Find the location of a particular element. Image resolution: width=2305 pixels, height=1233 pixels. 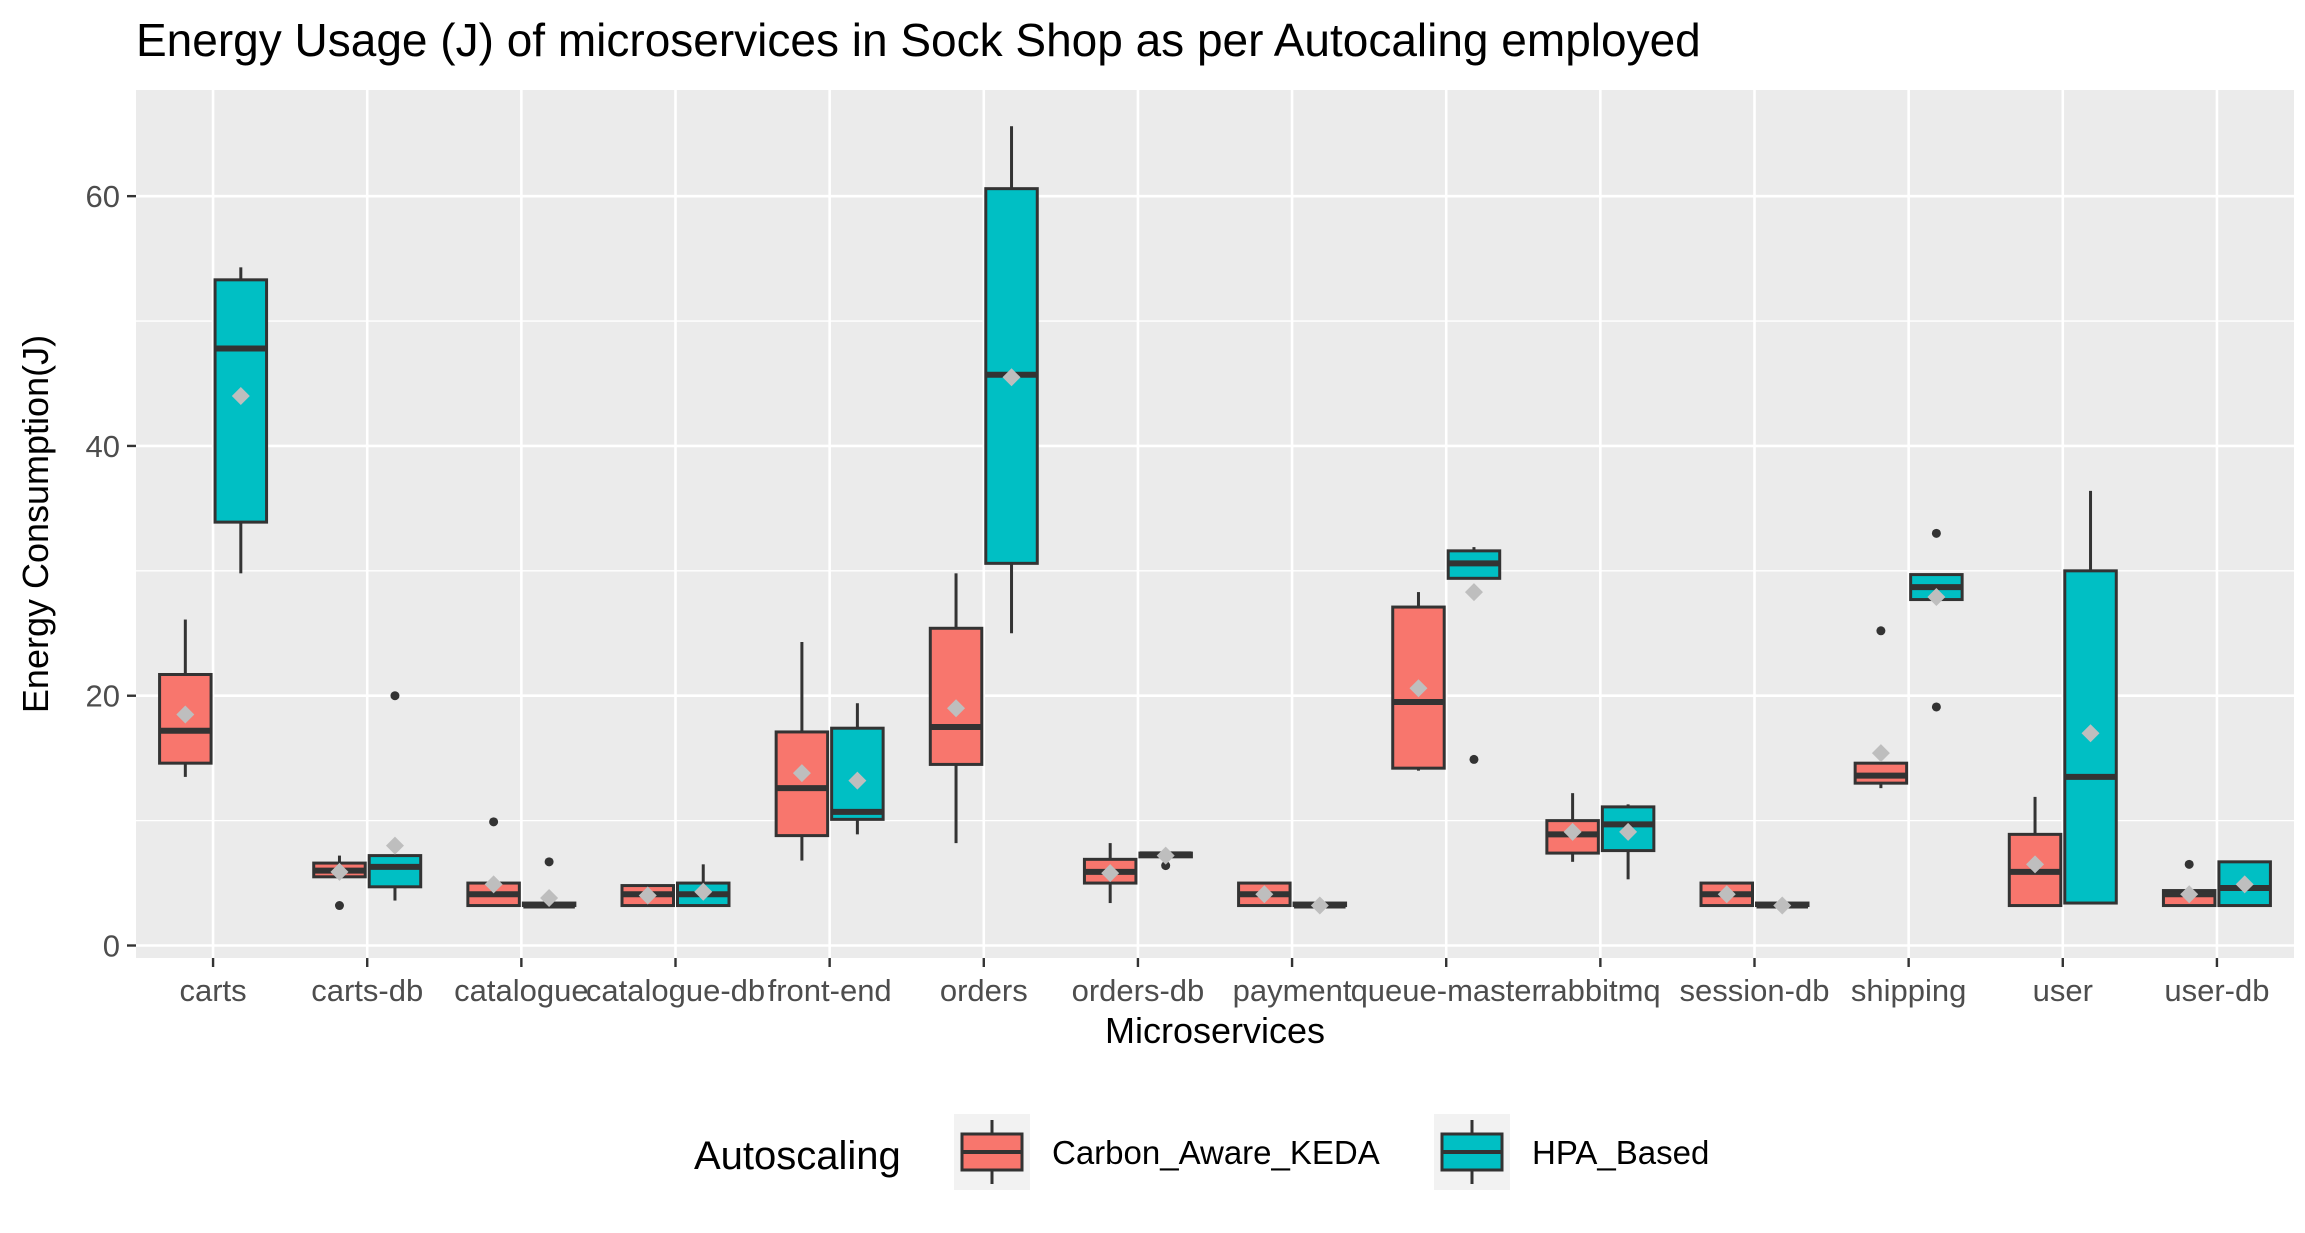

x-tick-label: carts is located at coordinates (212, 990).